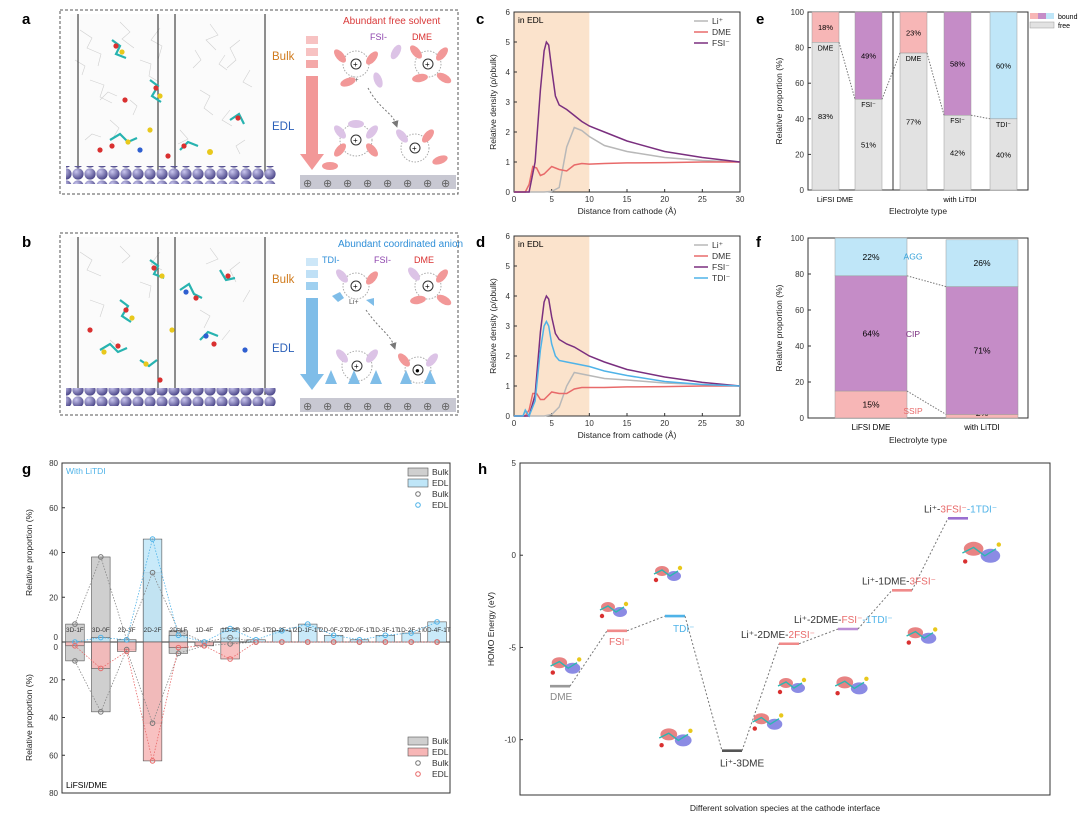 The image size is (1080, 823). What do you see at coordinates (153, 630) in the screenshot?
I see `category-label: 2D-2F` at bounding box center [153, 630].